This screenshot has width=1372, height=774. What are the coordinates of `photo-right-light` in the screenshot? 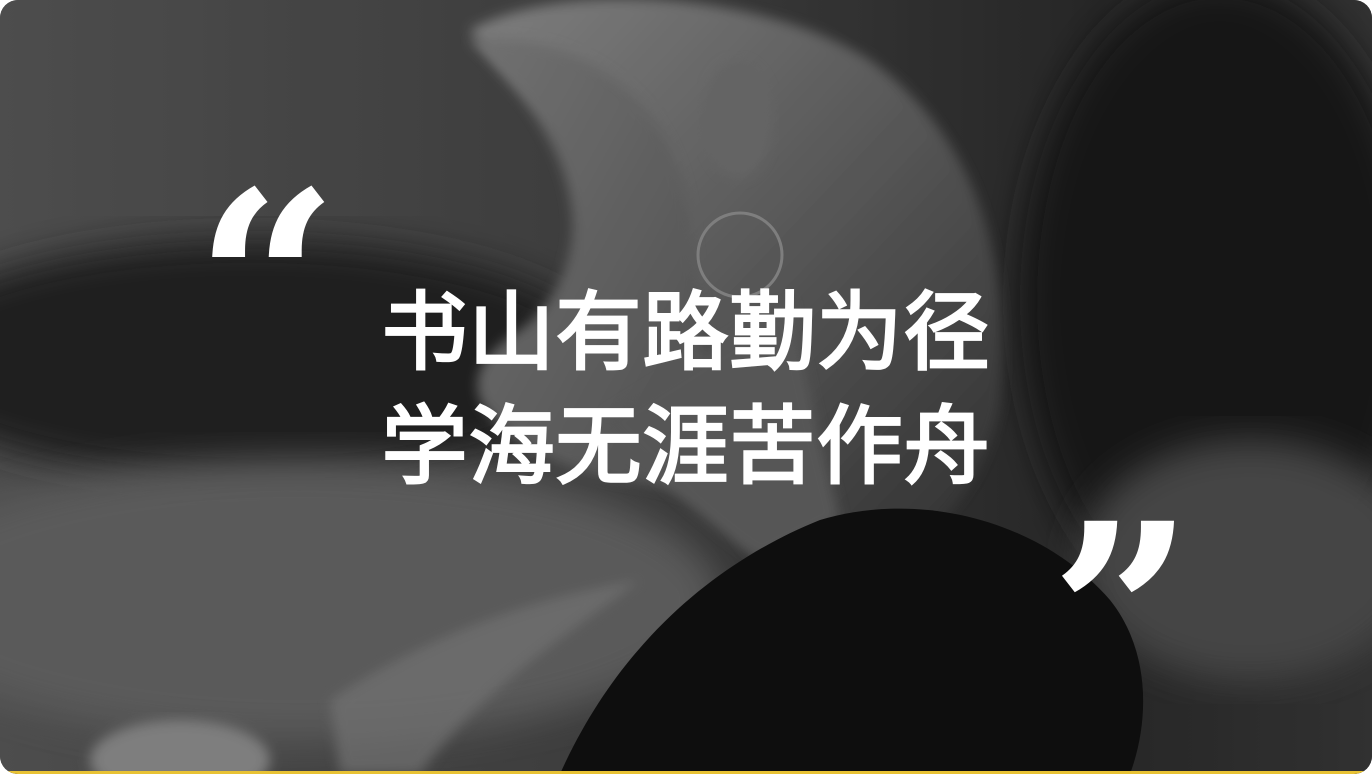 It's located at (1226, 560).